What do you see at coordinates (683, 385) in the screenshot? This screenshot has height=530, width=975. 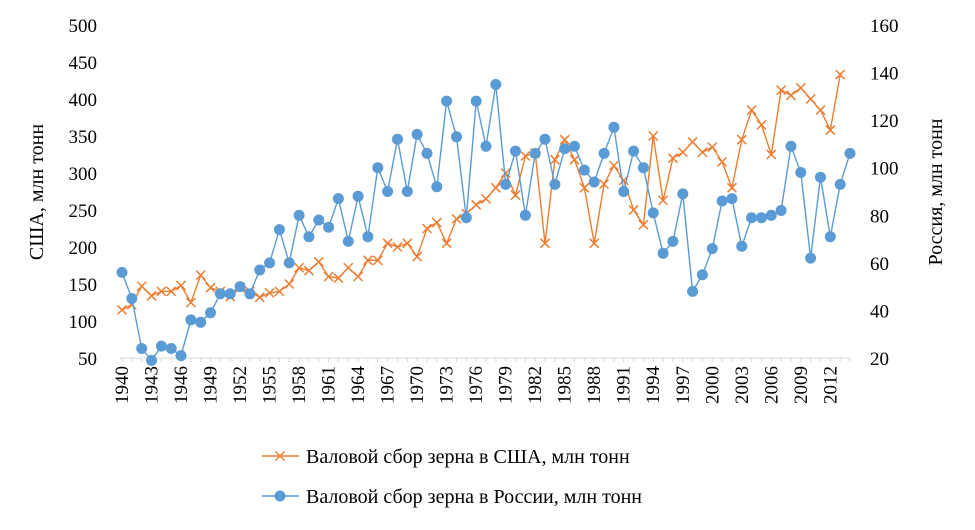 I see `x-tick-label: 1997` at bounding box center [683, 385].